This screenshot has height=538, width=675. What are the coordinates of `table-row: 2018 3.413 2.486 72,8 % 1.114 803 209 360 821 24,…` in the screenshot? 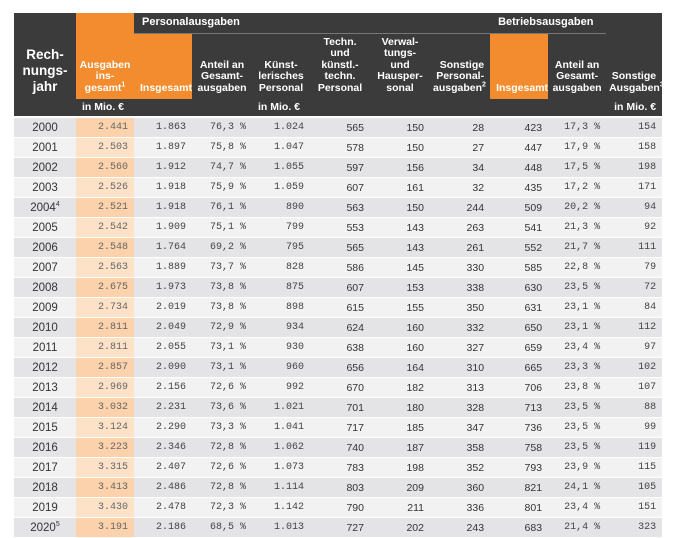 It's located at (338, 487).